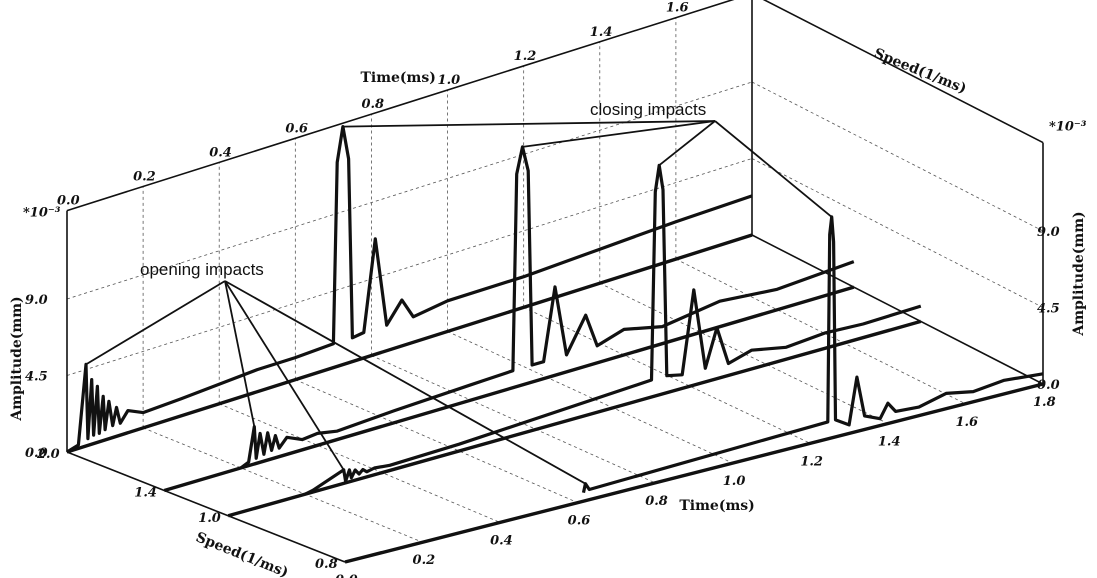 This screenshot has height=578, width=1097. What do you see at coordinates (716, 506) in the screenshot?
I see `time-axis-label-bottom: Time(ms)` at bounding box center [716, 506].